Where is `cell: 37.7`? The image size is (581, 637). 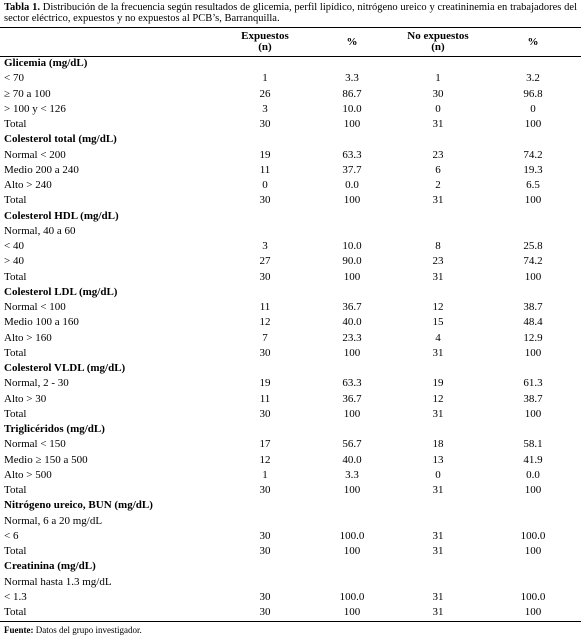 cell: 37.7 is located at coordinates (352, 169).